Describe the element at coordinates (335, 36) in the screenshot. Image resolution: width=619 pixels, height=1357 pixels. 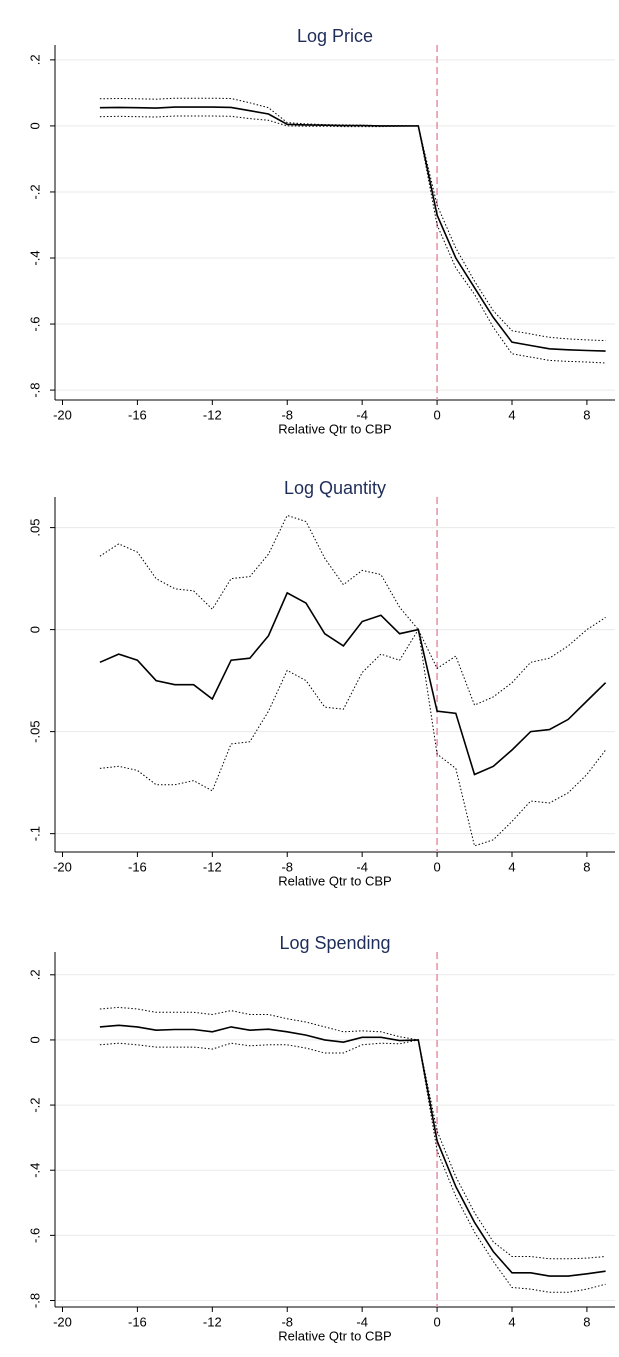
I see `chart-title: Log Price` at that location.